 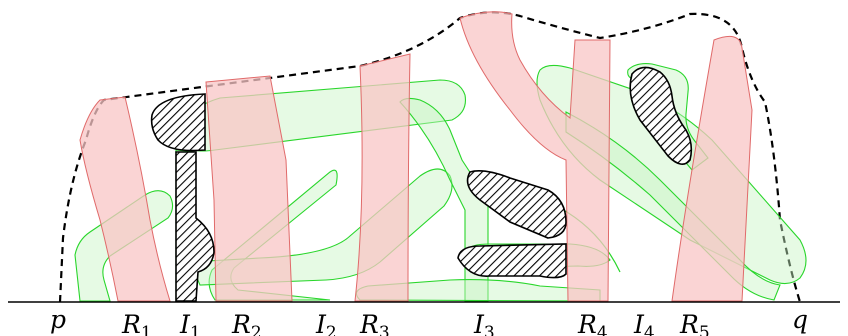 I want to click on label-r4: R4, so click(x=592, y=323).